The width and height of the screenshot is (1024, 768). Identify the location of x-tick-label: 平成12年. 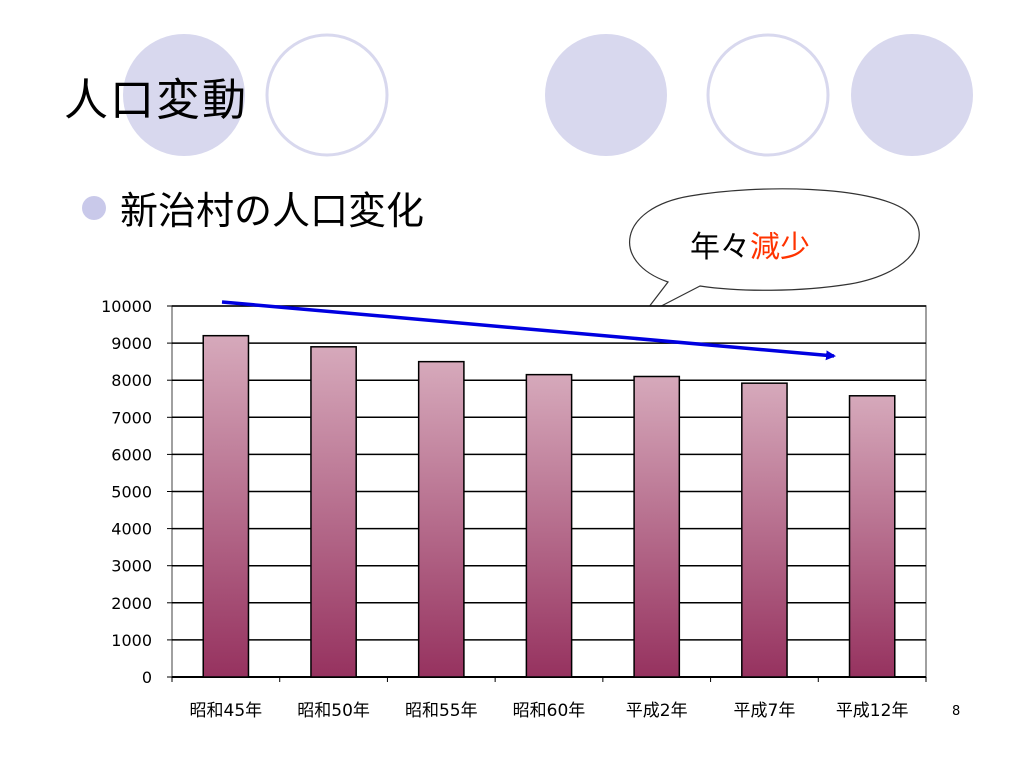
(872, 711).